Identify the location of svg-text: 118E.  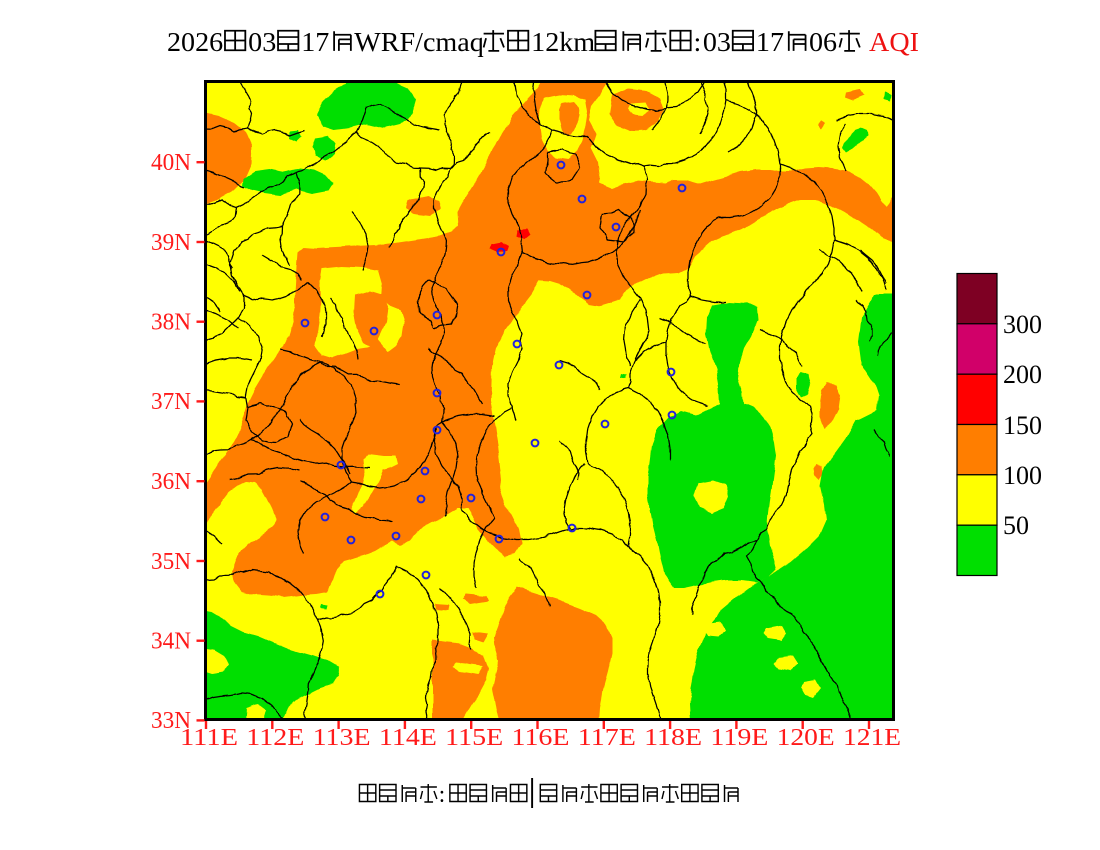
(673, 738).